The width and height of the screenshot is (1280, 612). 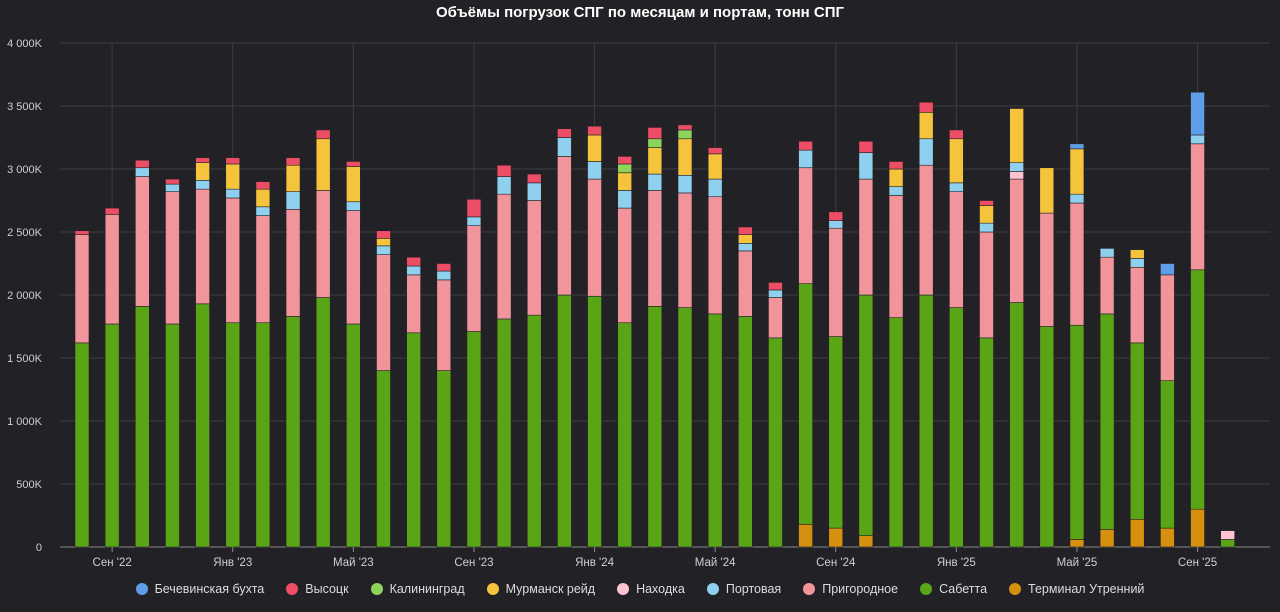 I want to click on legend-item: Находка, so click(x=651, y=589).